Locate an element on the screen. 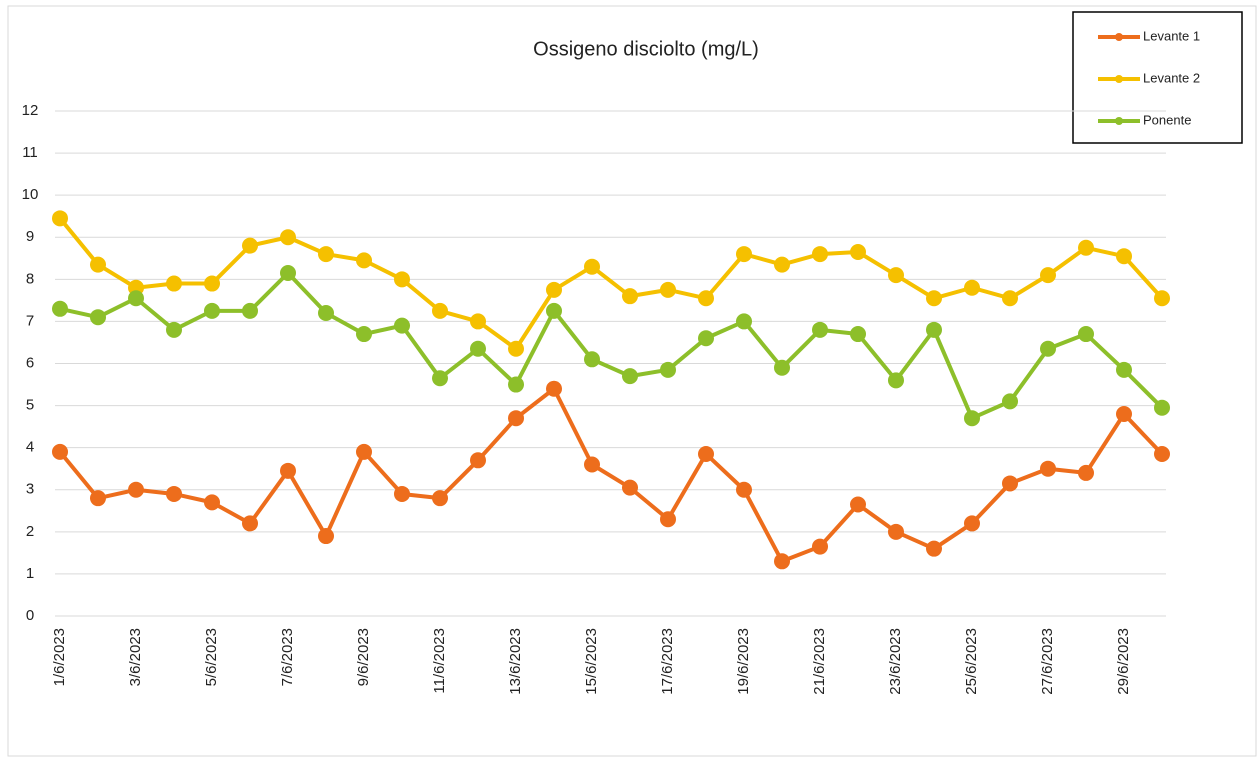 The height and width of the screenshot is (758, 1258). x-tick-label: 15/6/2023 is located at coordinates (591, 661).